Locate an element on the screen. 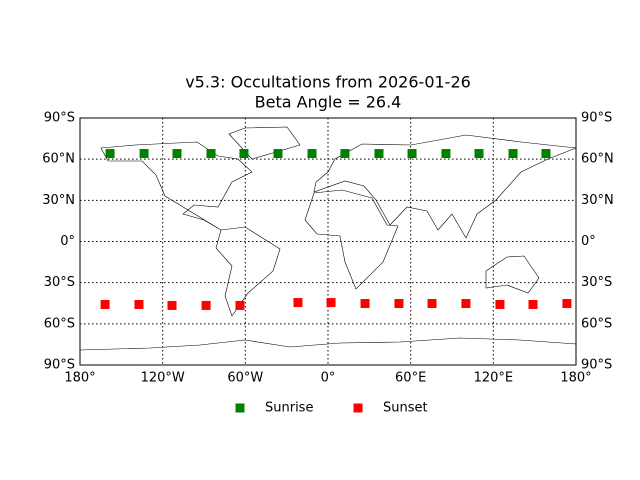  x-tick-label: 0° is located at coordinates (328, 378).